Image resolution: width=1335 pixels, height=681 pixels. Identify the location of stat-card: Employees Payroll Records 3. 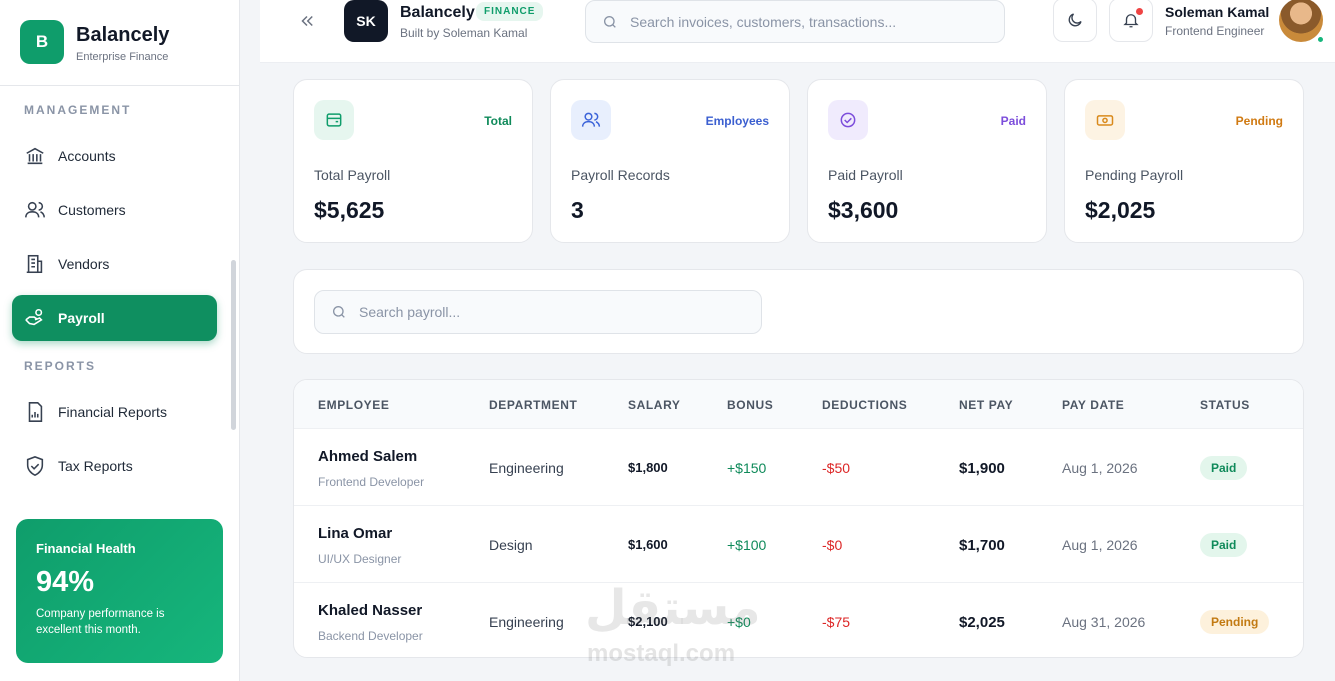
(670, 161).